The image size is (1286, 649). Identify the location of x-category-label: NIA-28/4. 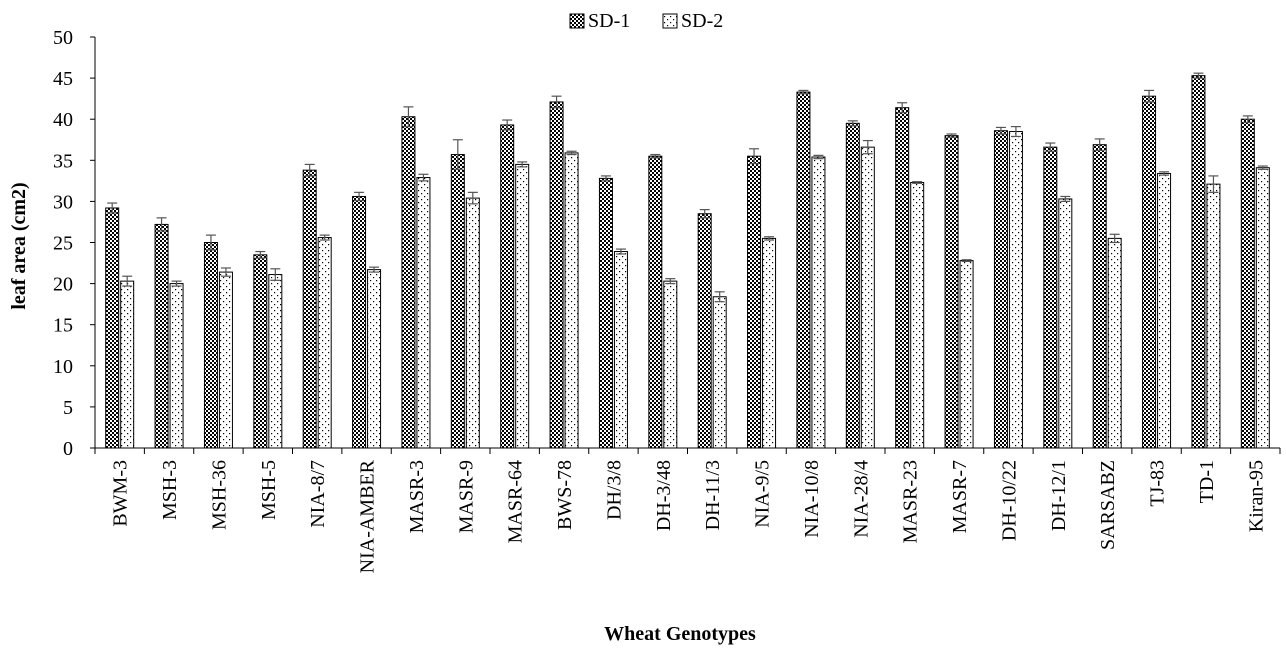
(861, 499).